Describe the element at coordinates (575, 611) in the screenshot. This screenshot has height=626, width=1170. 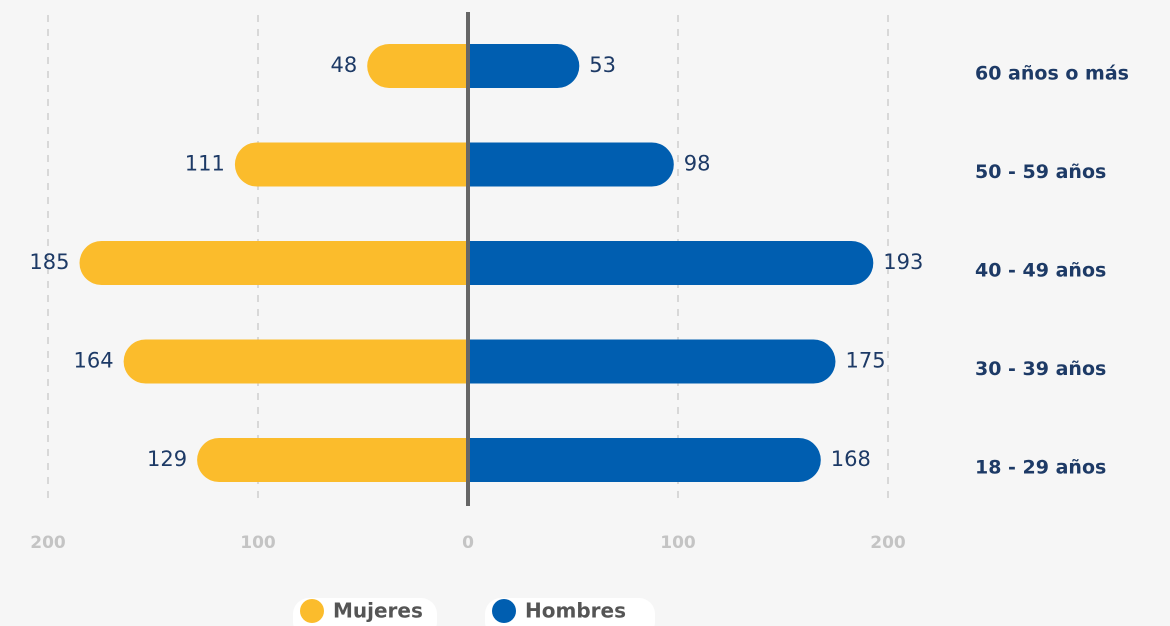
I see `legend-label: Hombres` at that location.